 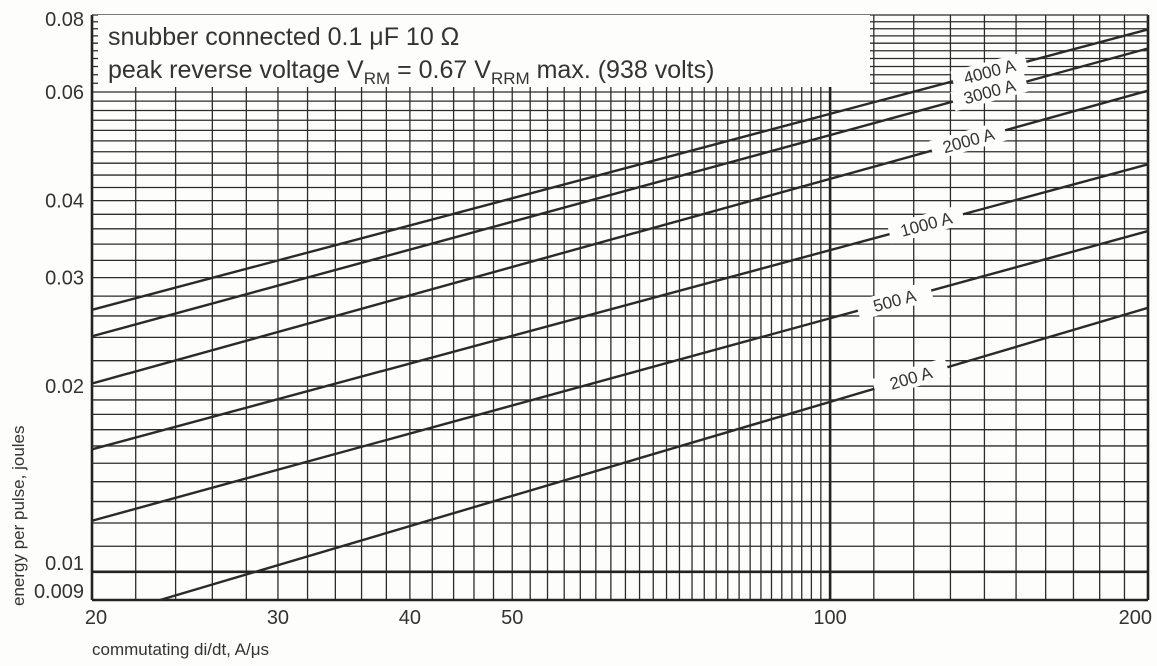 I want to click on annotation-box, so click(x=484, y=51).